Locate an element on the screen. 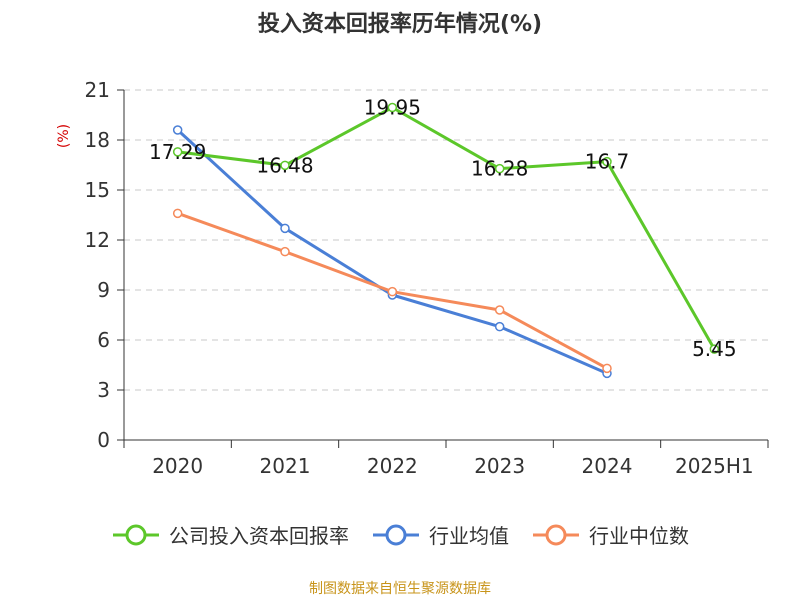 Image resolution: width=800 pixels, height=600 pixels. y-tick-label: 21 is located at coordinates (97, 90).